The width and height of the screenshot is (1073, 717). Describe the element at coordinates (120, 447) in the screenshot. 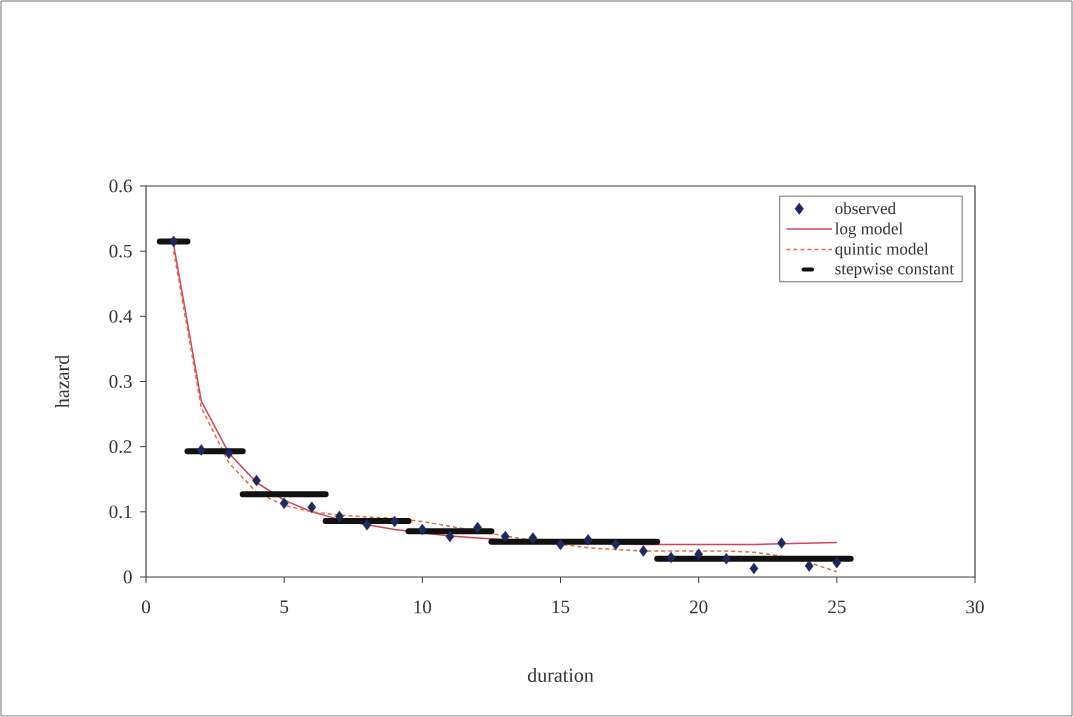

I see `y-tick-label: 0.2` at that location.